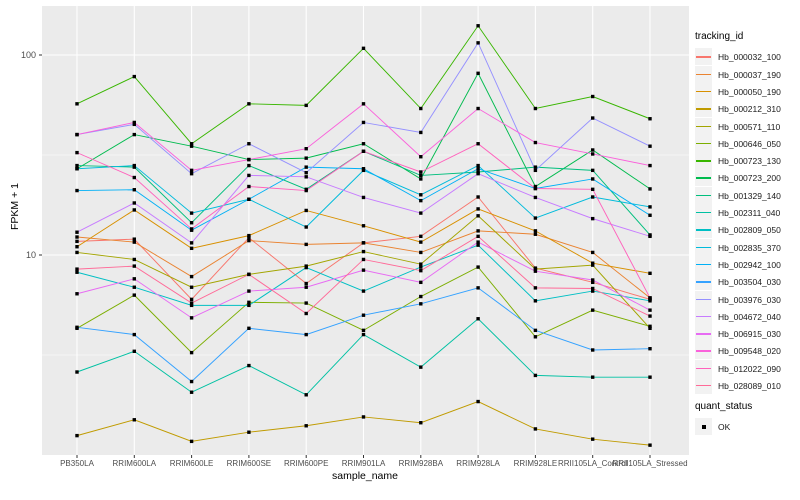 The image size is (800, 500). I want to click on x-tick-label: RRIM600PE, so click(306, 463).